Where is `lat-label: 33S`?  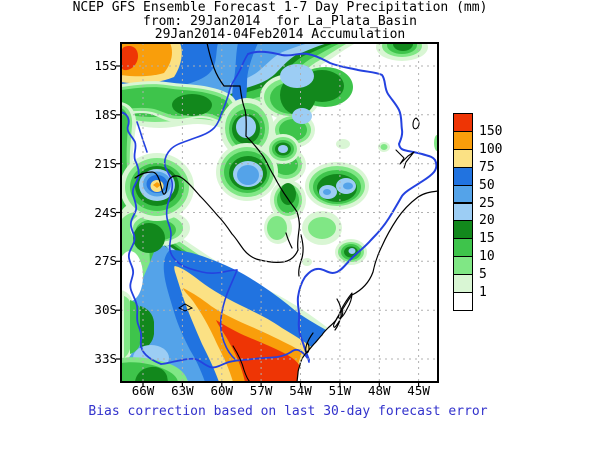
lat-label: 33S is located at coordinates (105, 358).